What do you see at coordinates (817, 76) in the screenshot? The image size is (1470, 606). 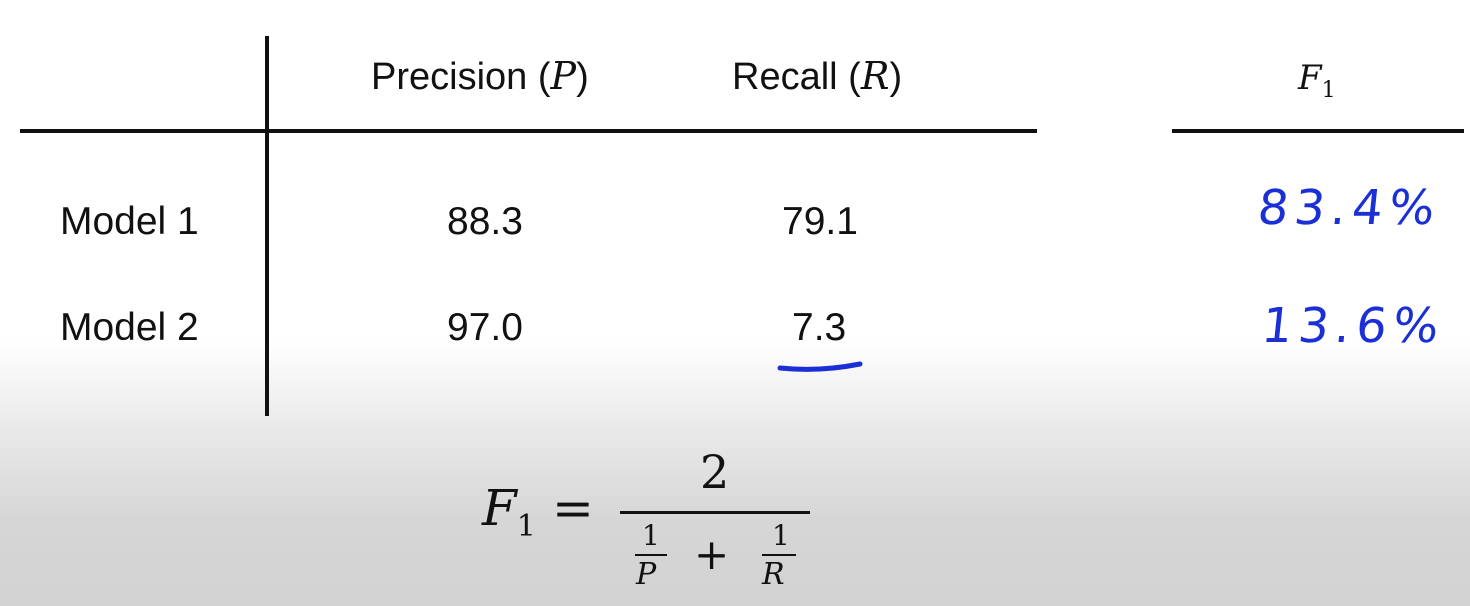 I see `recall-header: Recall (R)` at bounding box center [817, 76].